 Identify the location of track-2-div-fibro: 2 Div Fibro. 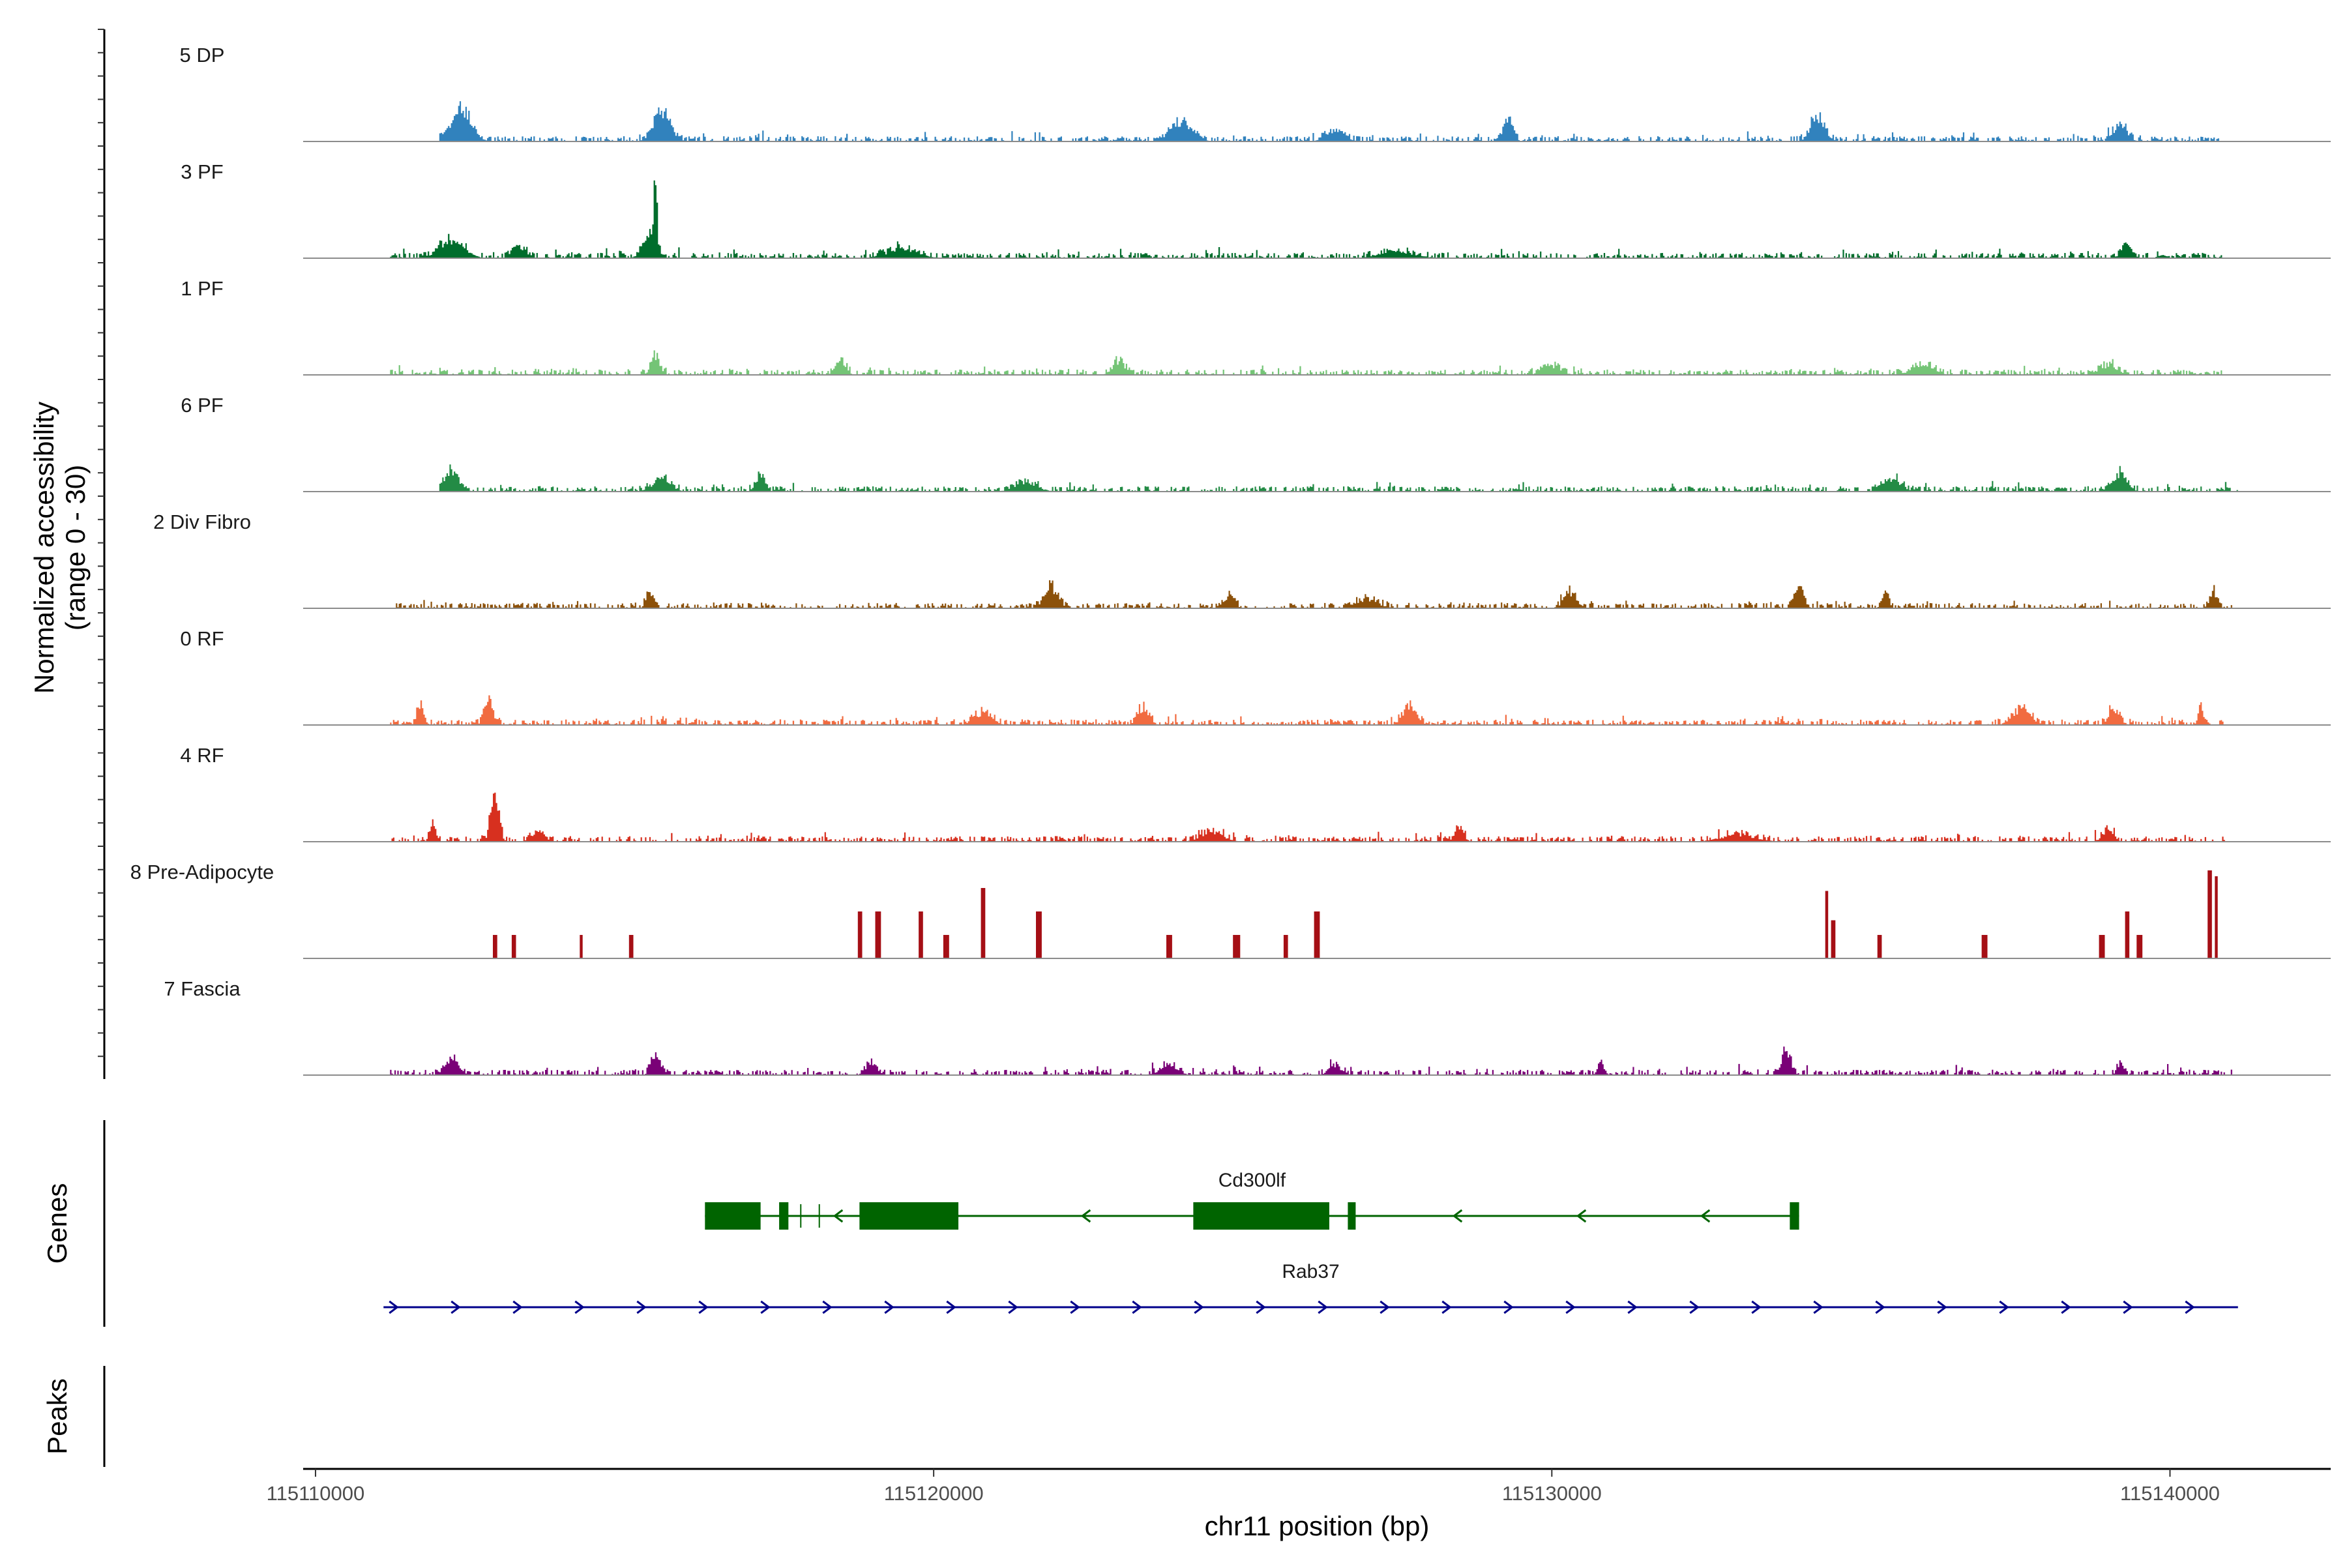
(1242, 559).